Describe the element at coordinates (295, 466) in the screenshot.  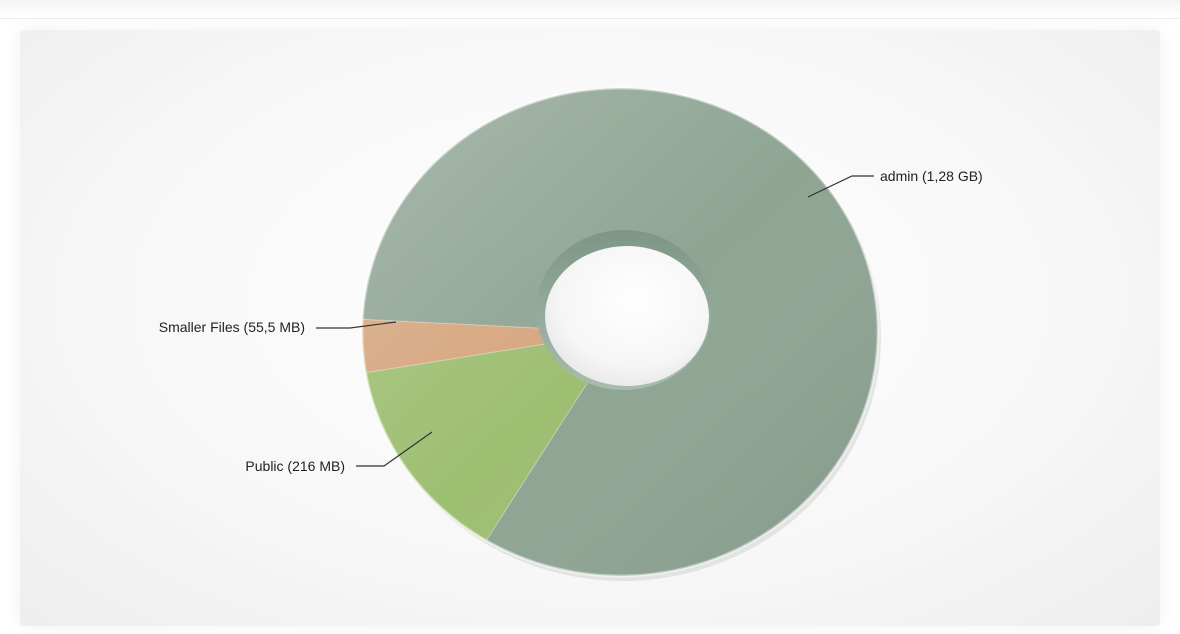
I see `slice-label-public: Public (216 MB)` at that location.